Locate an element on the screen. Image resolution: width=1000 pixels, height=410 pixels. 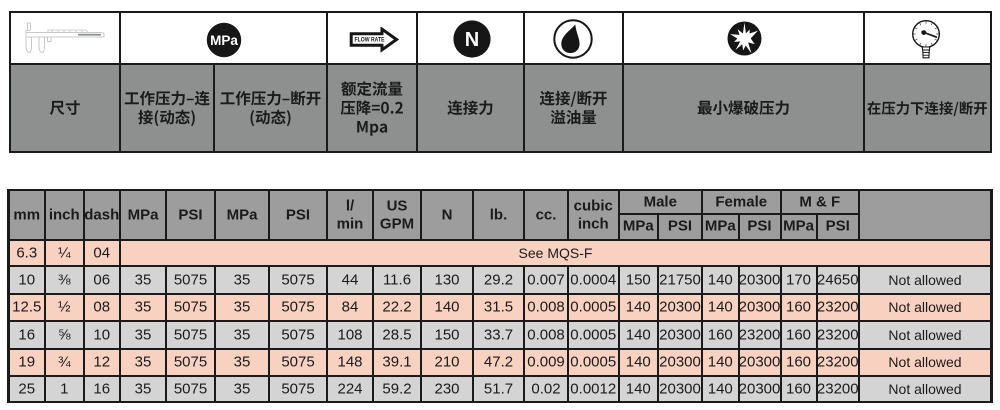
svg-text: N is located at coordinates (471, 40).